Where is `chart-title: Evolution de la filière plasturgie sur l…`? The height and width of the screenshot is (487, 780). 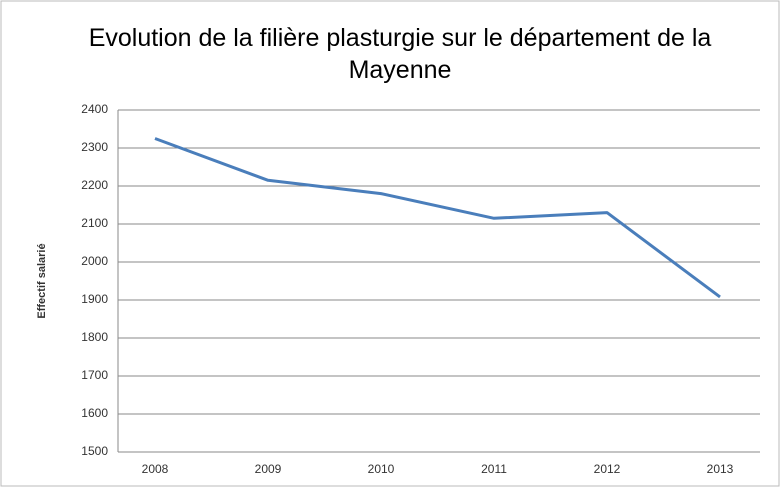
chart-title: Evolution de la filière plasturgie sur l… is located at coordinates (400, 54).